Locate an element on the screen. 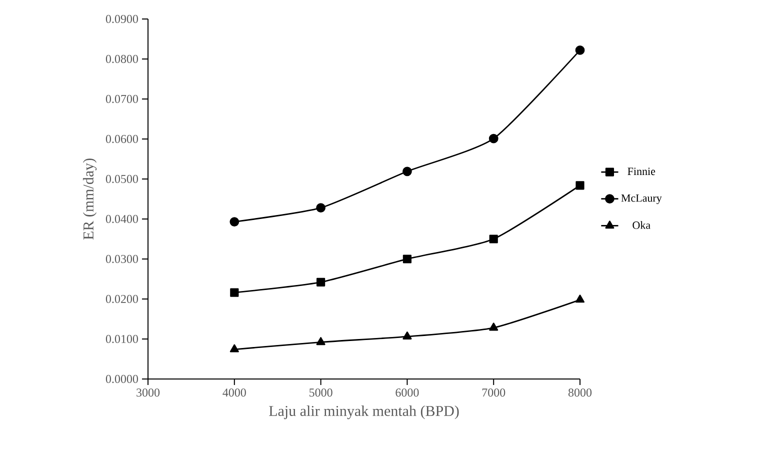 This screenshot has height=457, width=758. legend-label: Oka is located at coordinates (641, 225).